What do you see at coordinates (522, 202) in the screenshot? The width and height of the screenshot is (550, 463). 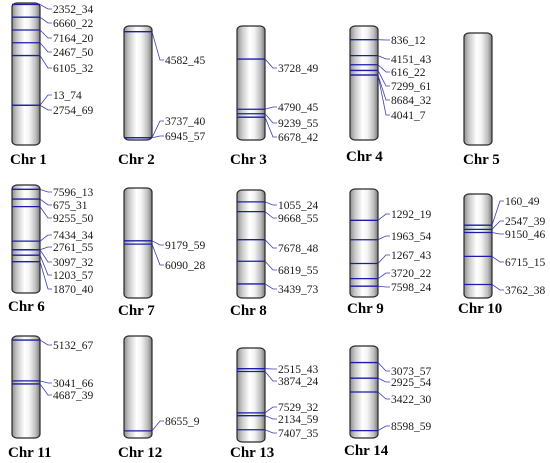 I see `gene-label: 160_49` at bounding box center [522, 202].